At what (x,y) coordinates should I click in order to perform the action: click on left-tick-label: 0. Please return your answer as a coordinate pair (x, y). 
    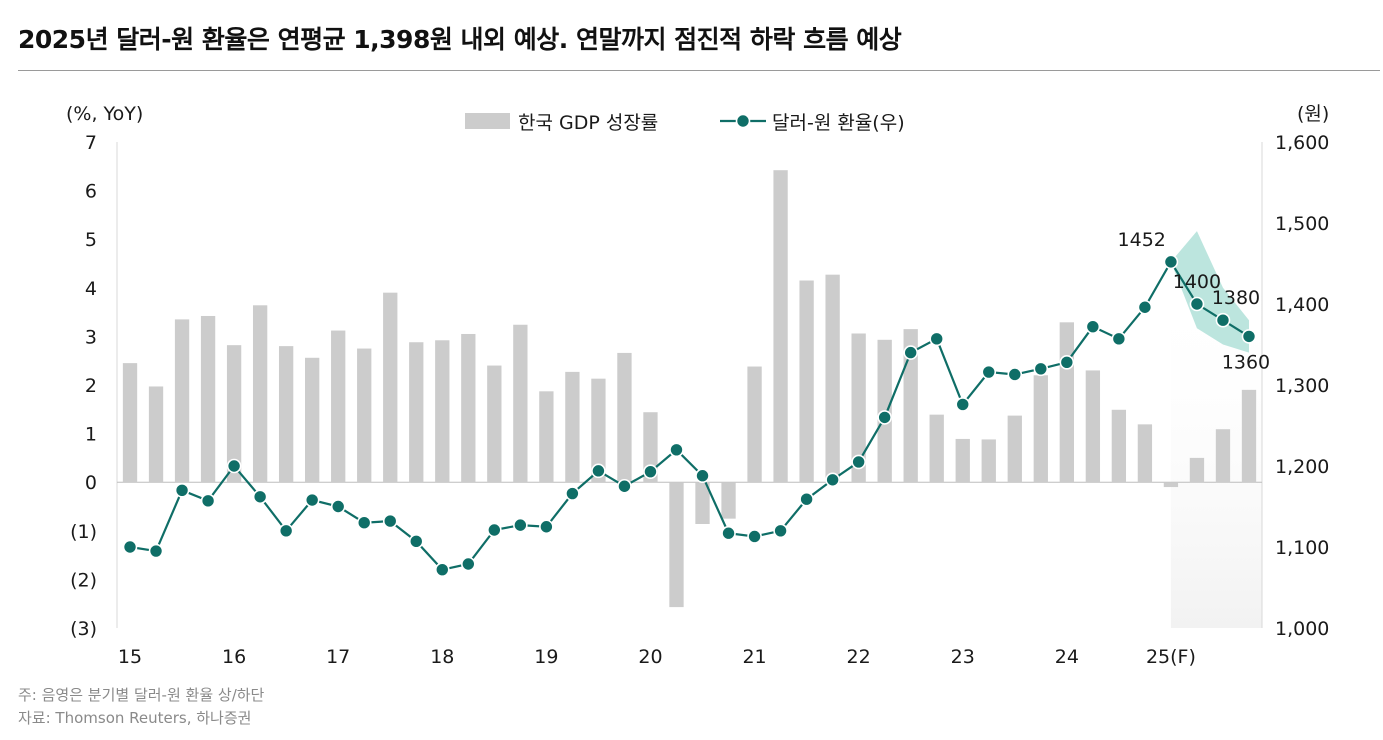
    Looking at the image, I should click on (91, 483).